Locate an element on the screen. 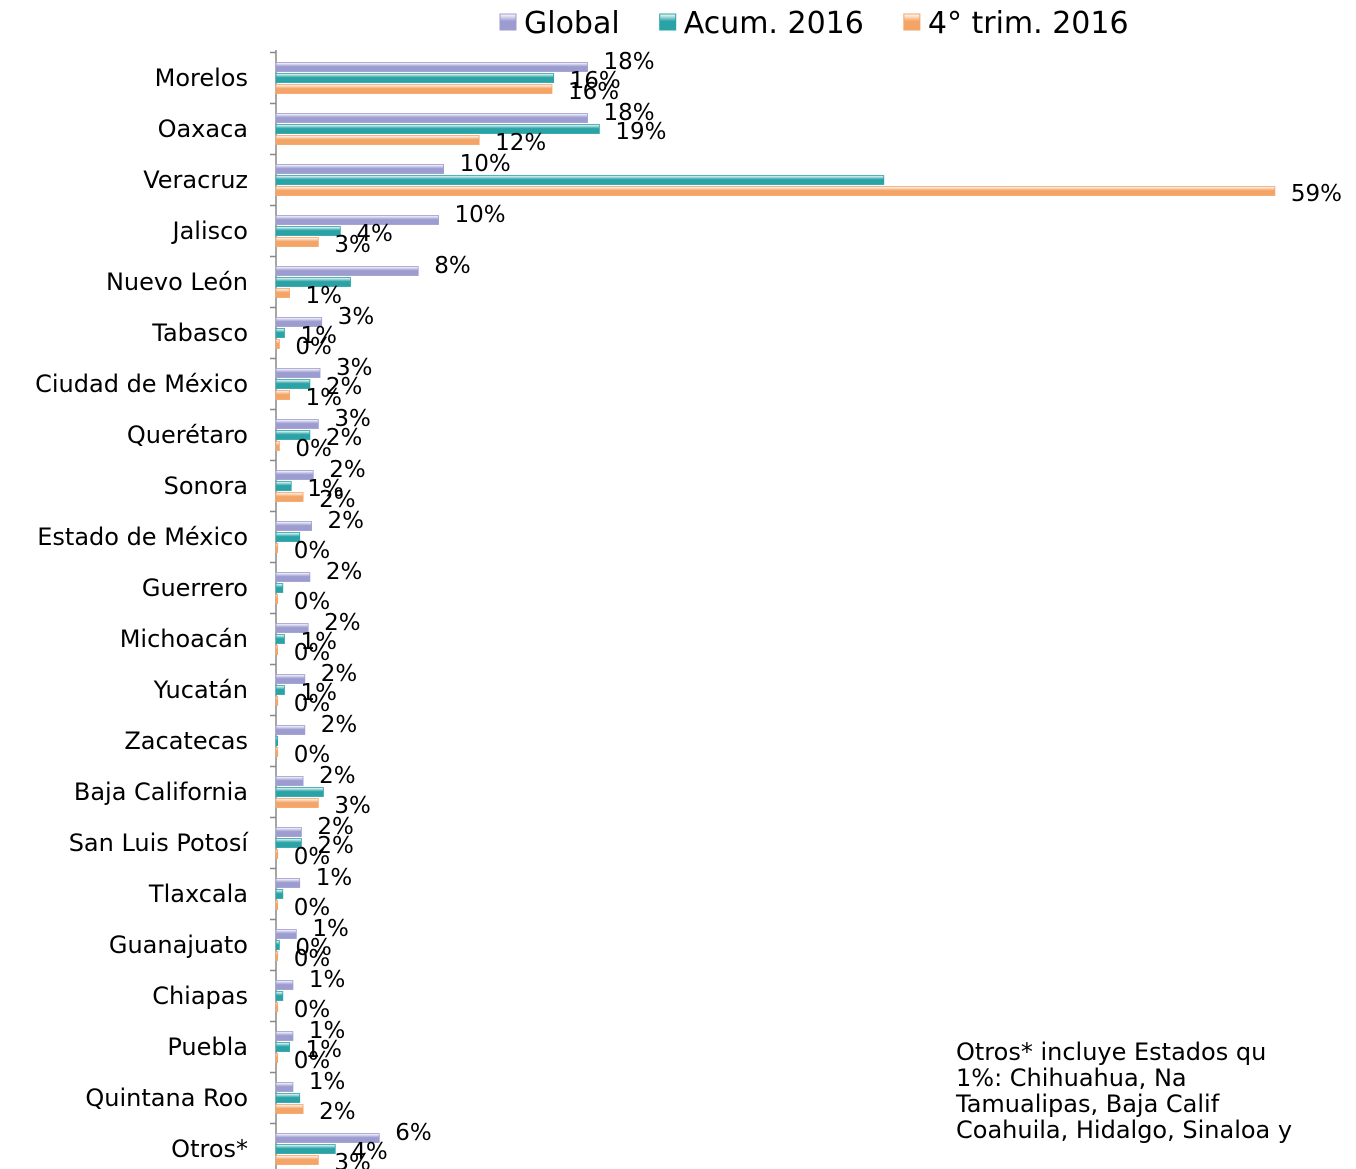 The height and width of the screenshot is (1169, 1356). legend-label: Global is located at coordinates (572, 23).